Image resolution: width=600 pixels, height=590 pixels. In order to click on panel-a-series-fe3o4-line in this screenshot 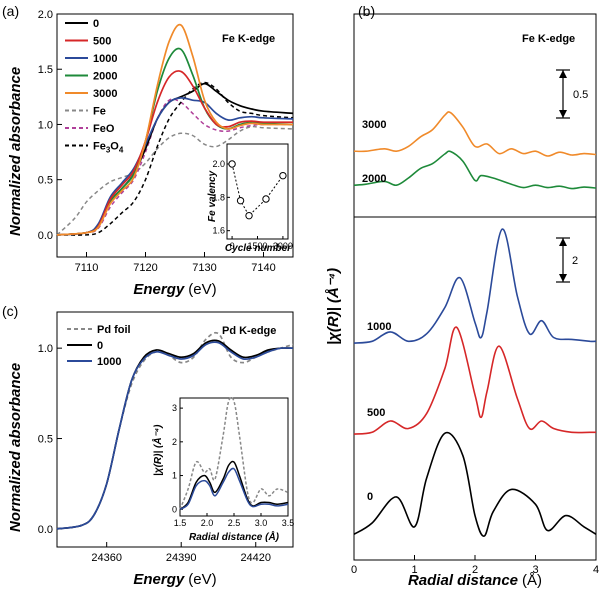, I will do `click(175, 158)`.